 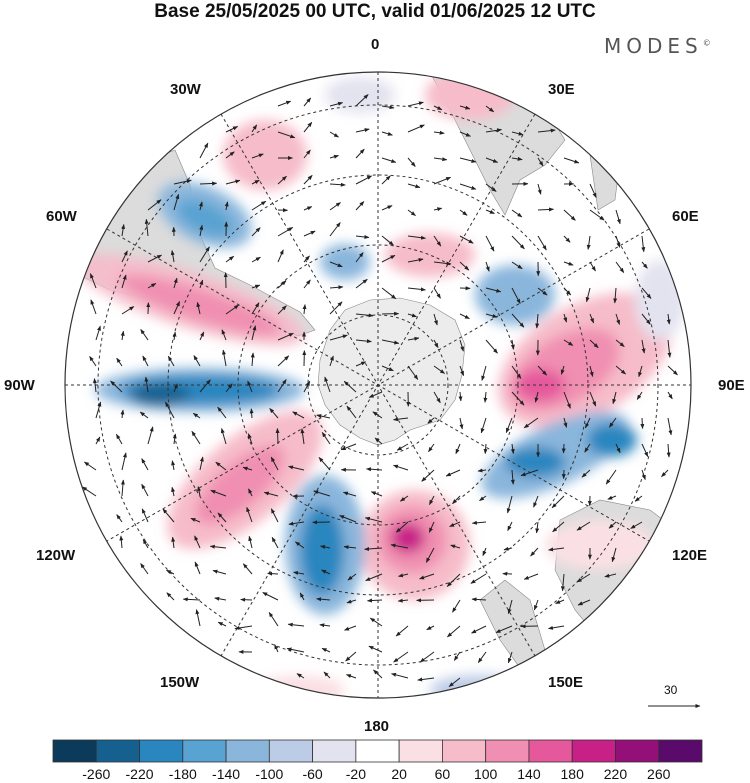 What do you see at coordinates (139, 774) in the screenshot?
I see `colorbar-tick-label: -220` at bounding box center [139, 774].